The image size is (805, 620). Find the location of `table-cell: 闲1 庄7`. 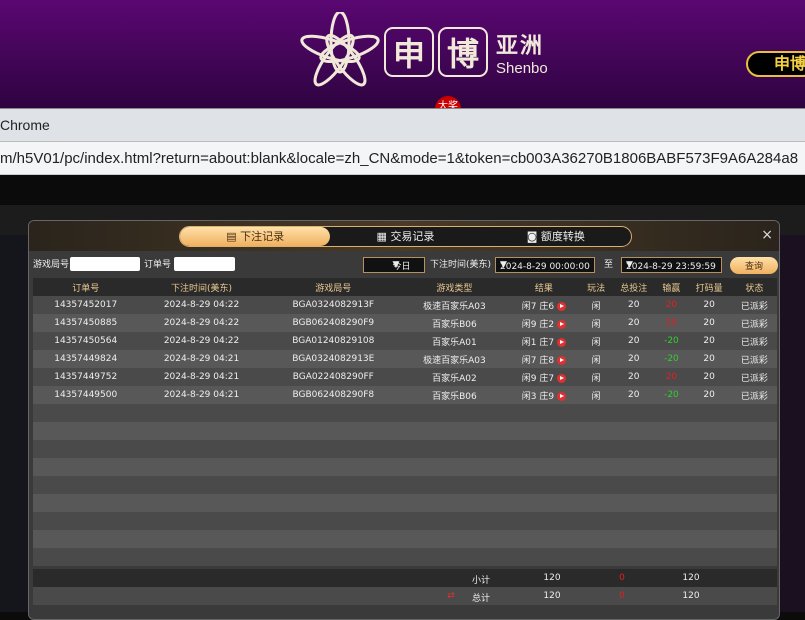

table-cell: 闲1 庄7 is located at coordinates (544, 341).